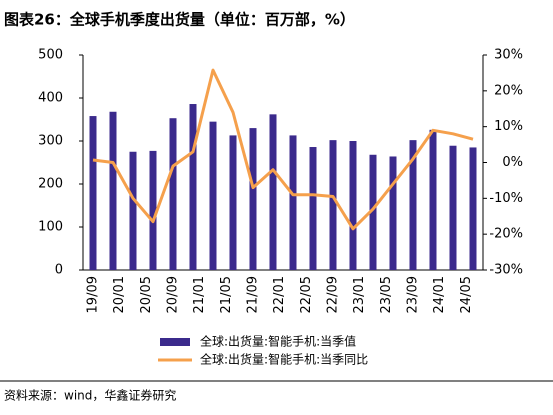 Image resolution: width=553 pixels, height=415 pixels. What do you see at coordinates (93, 294) in the screenshot?
I see `x-tick-label: 19/09` at bounding box center [93, 294].